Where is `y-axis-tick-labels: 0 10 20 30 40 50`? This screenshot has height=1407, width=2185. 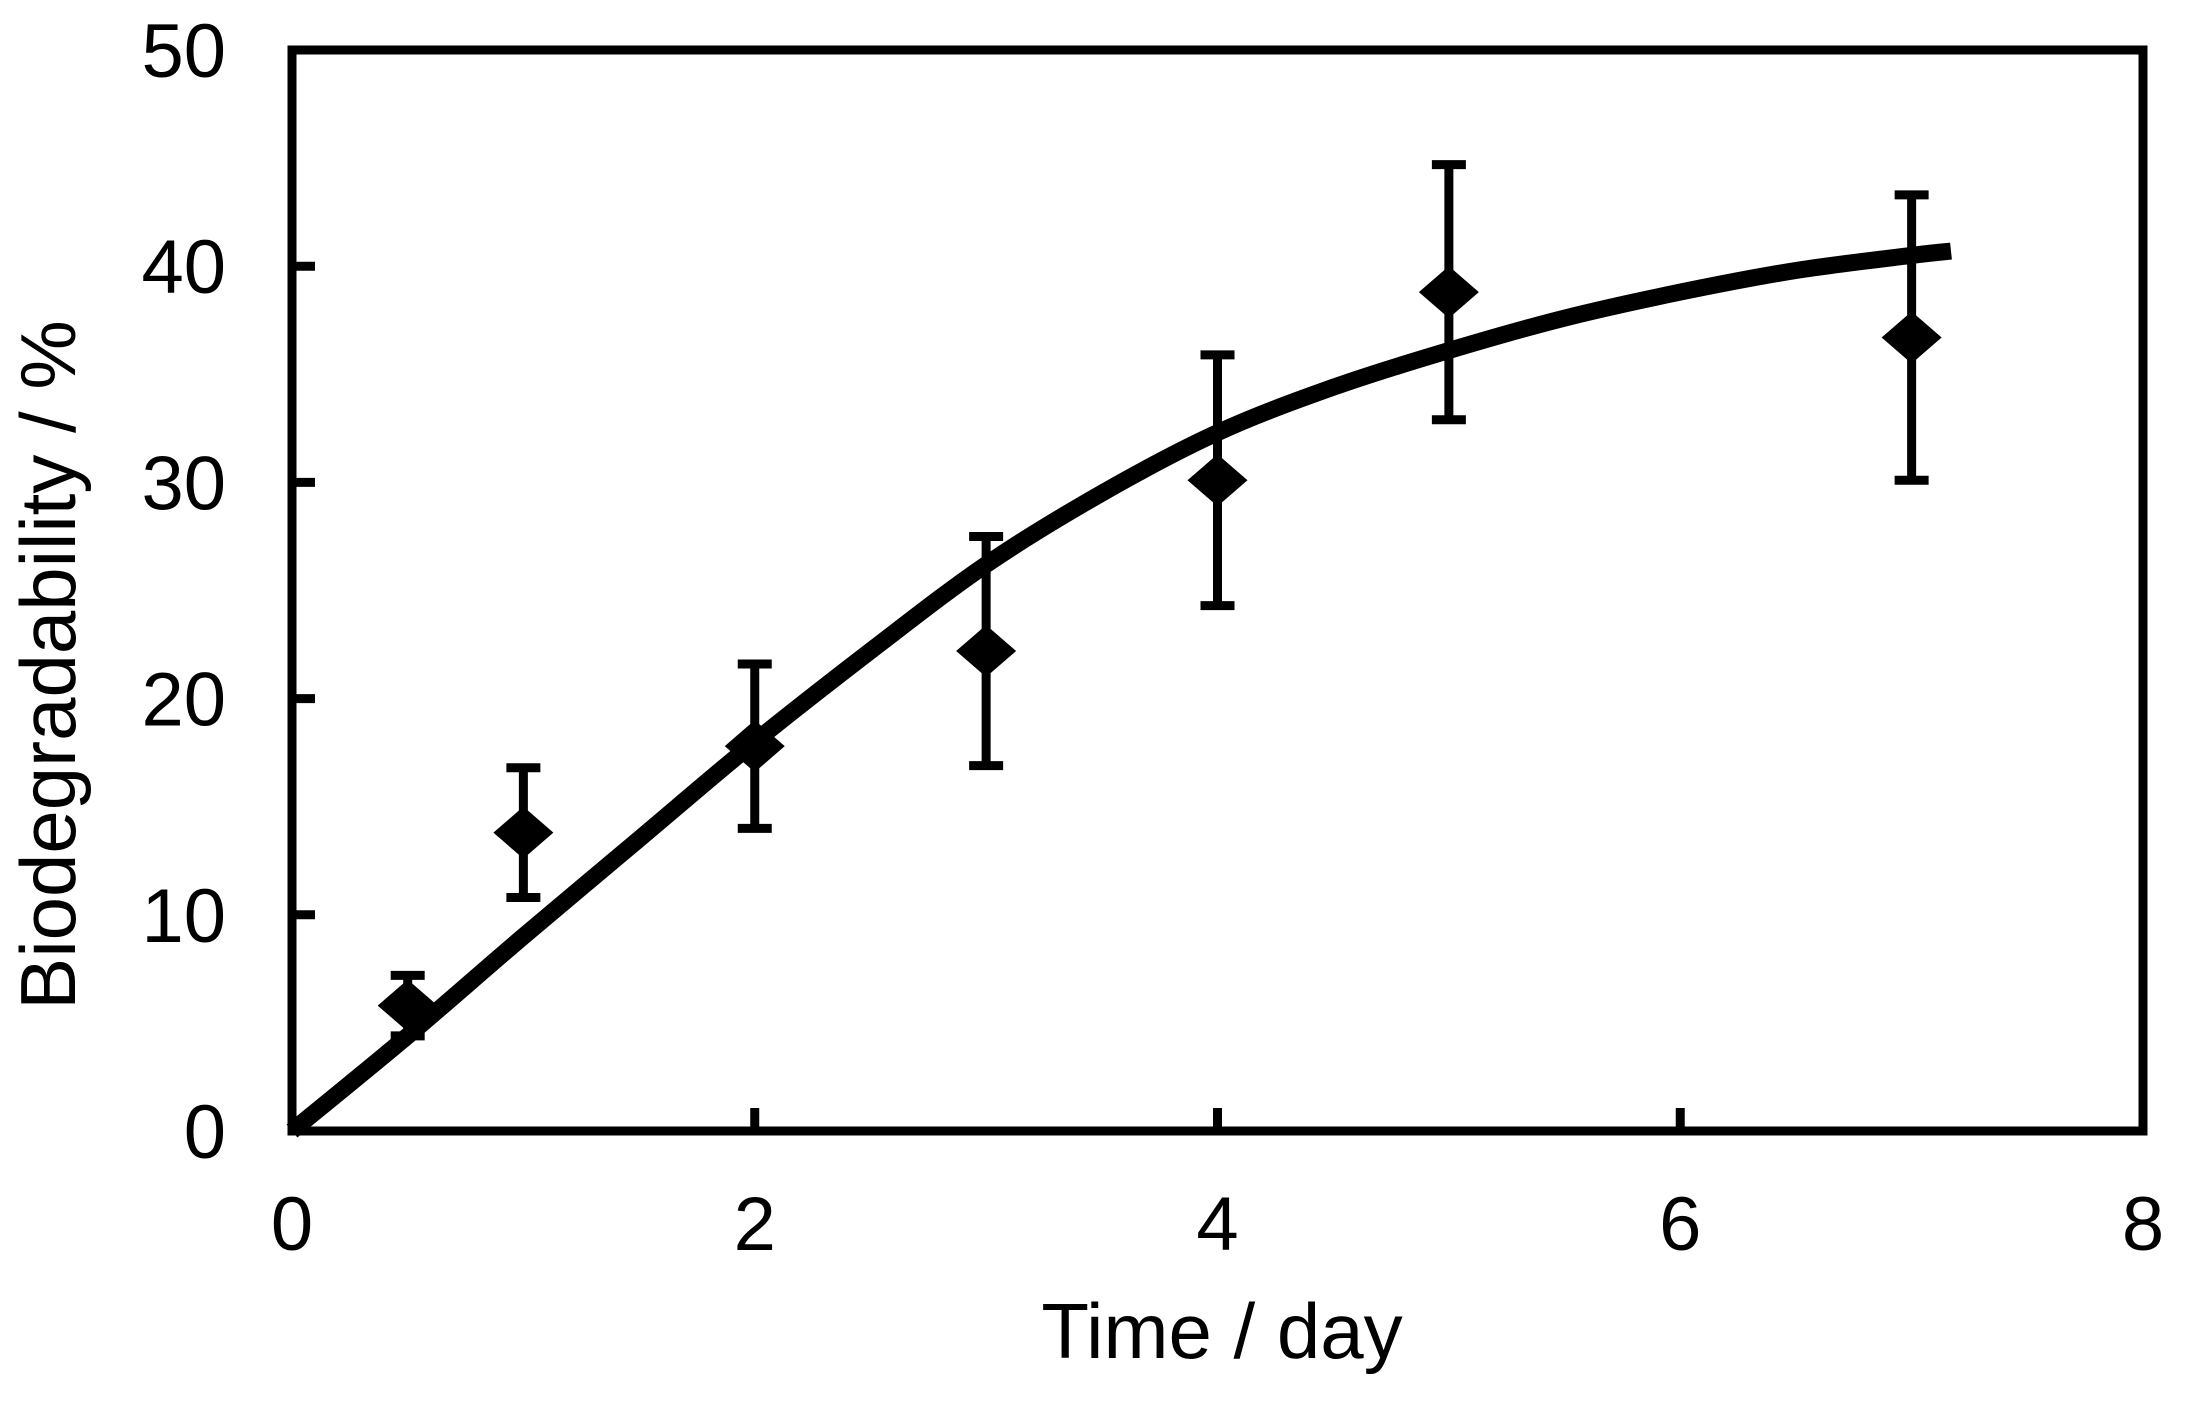
y-axis-tick-labels: 0 10 20 30 40 50 is located at coordinates (183, 592).